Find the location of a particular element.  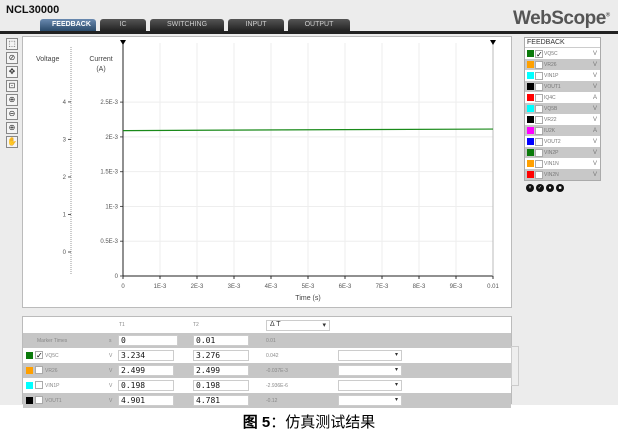

figure-caption: 图 5：仿真测试结果 is located at coordinates (309, 421).